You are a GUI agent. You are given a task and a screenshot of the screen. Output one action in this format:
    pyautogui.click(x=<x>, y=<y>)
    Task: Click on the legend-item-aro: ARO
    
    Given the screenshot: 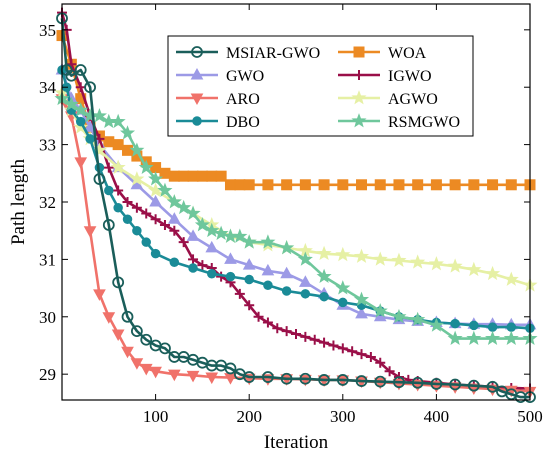 What is the action you would take?
    pyautogui.click(x=218, y=99)
    